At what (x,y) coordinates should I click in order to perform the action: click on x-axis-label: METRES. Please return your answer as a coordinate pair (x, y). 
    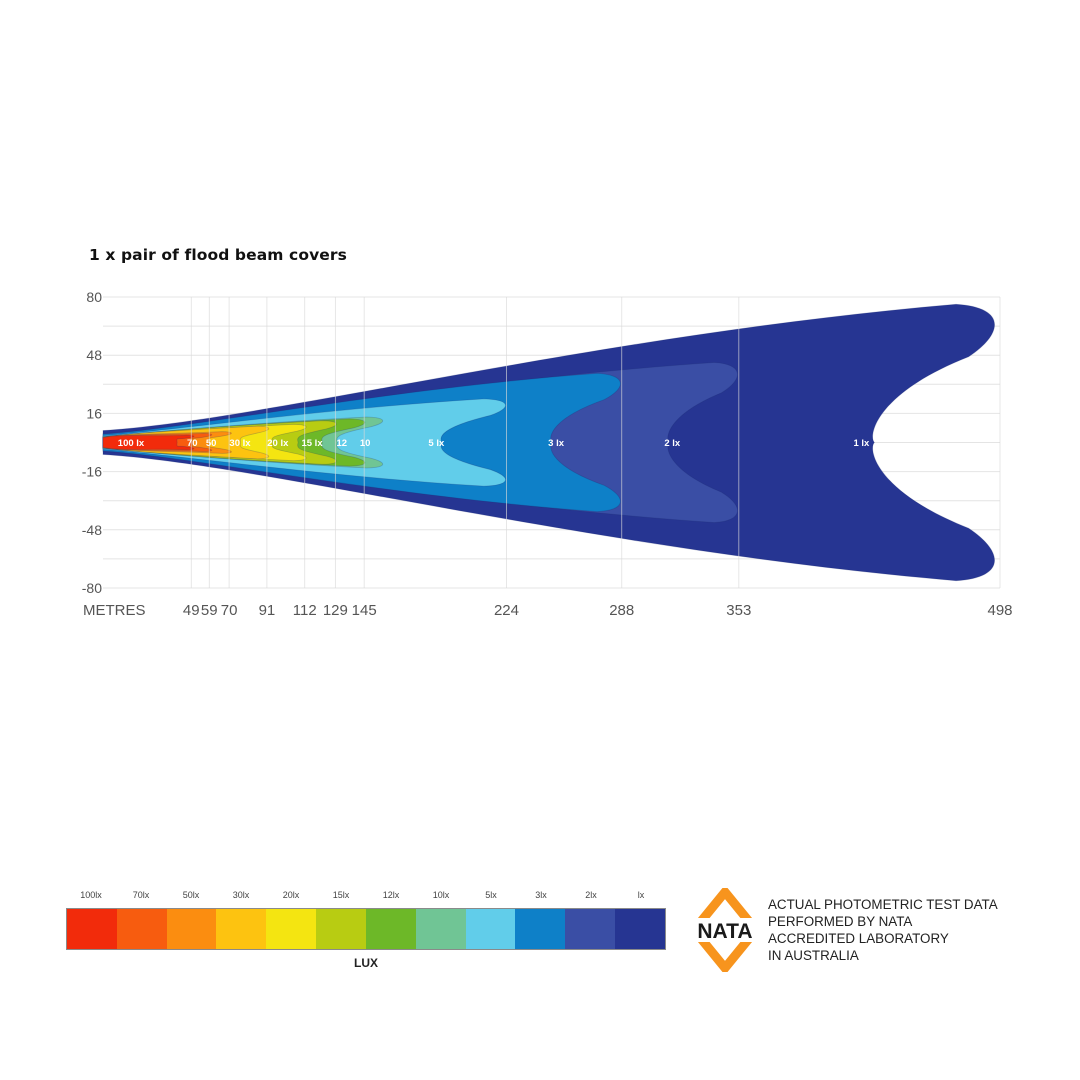
    Looking at the image, I should click on (114, 610).